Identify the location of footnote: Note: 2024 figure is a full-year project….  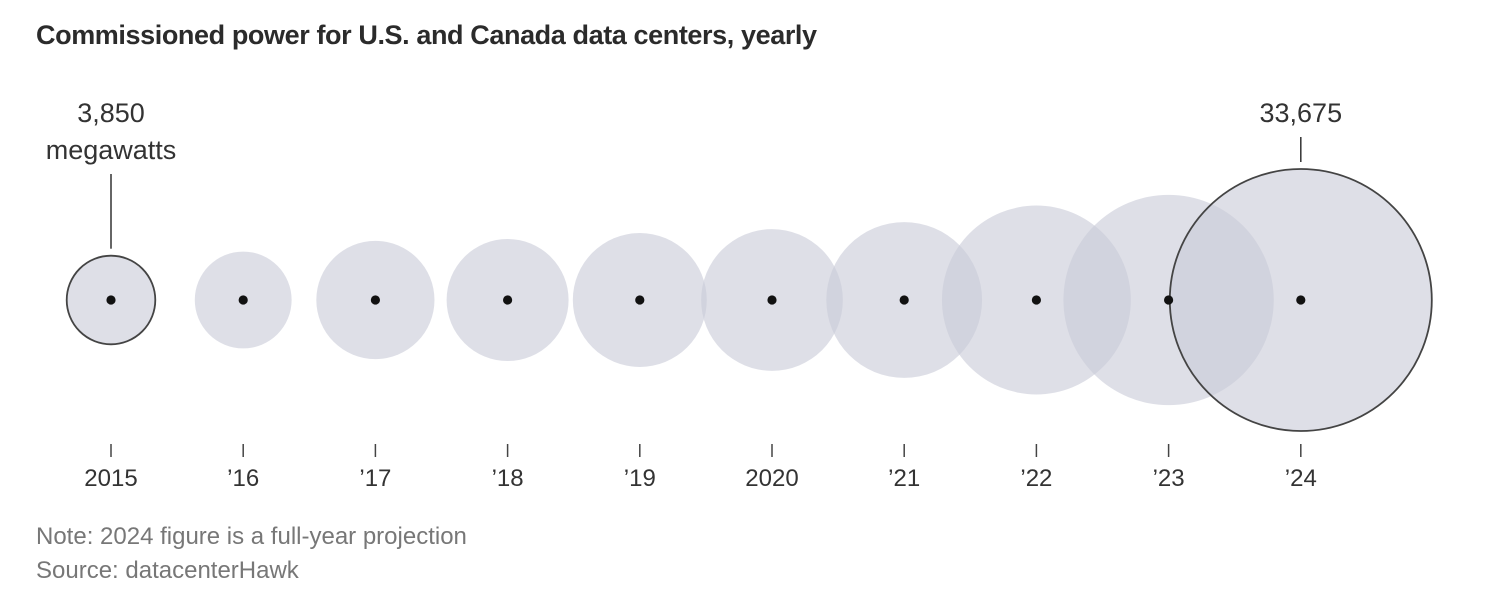
(251, 536).